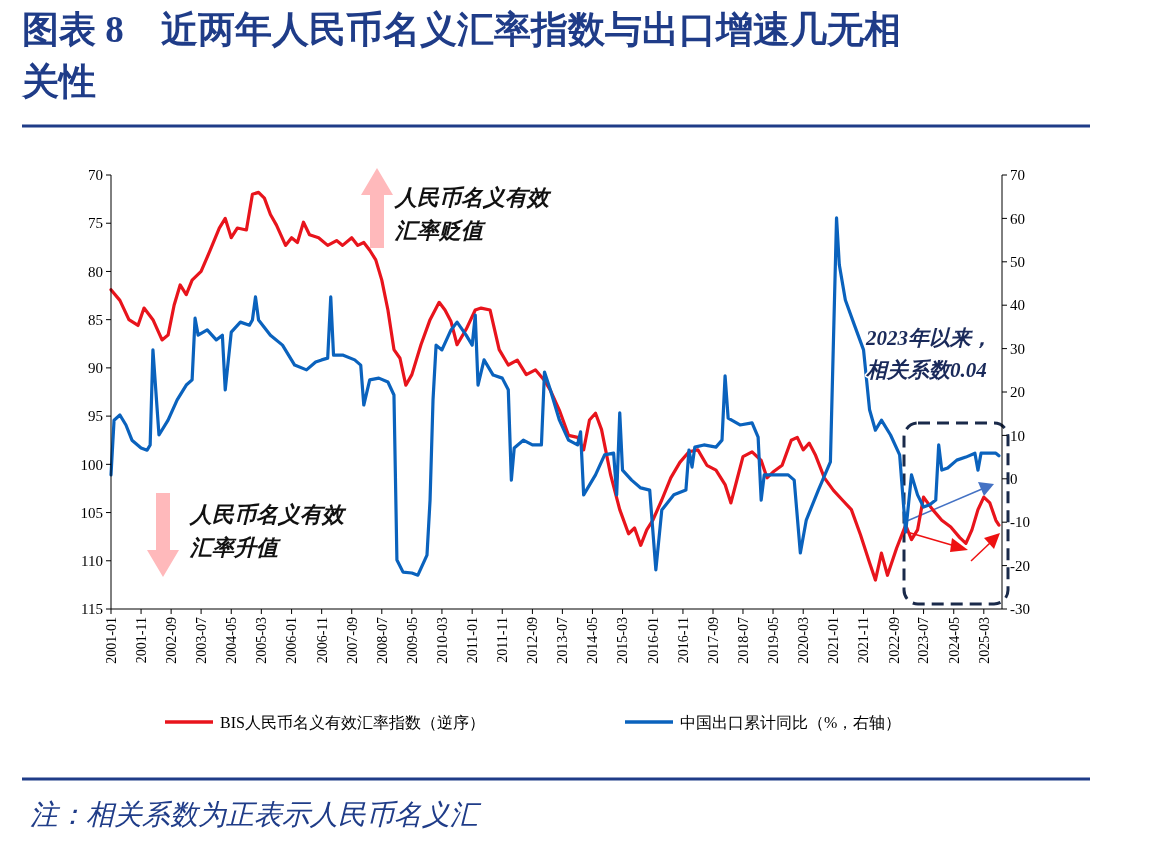 This screenshot has width=1149, height=848. I want to click on y-tick-label: 95, so click(95, 416).